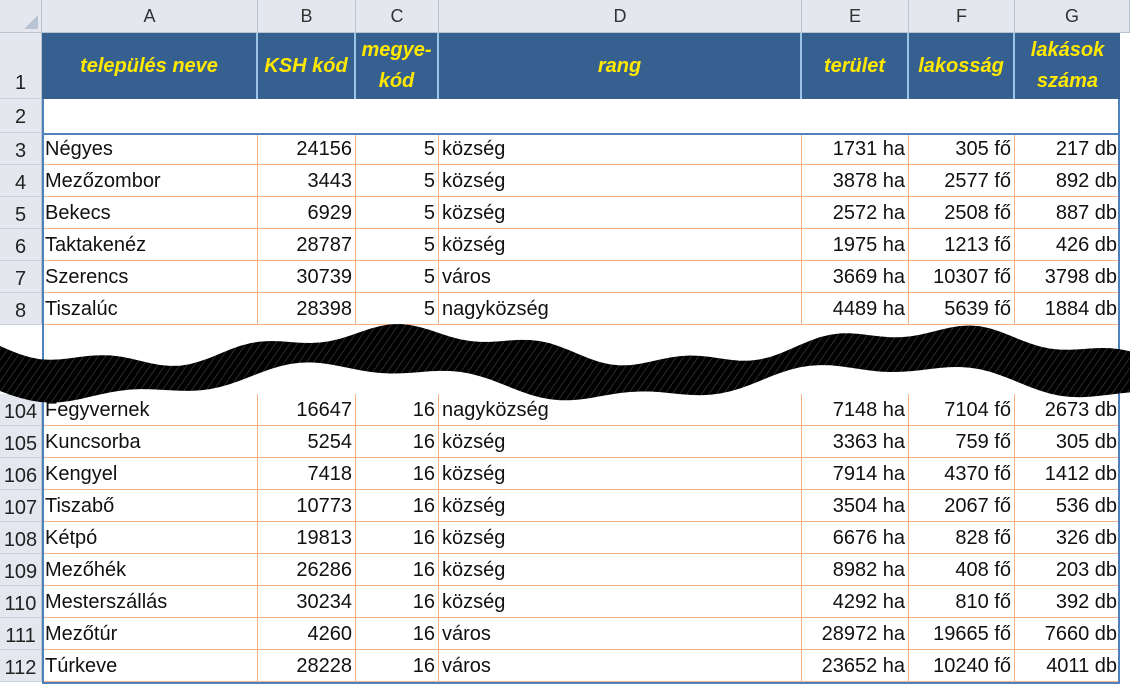 This screenshot has width=1130, height=692. Describe the element at coordinates (962, 309) in the screenshot. I see `cell-lakossag: 5639 fő` at that location.